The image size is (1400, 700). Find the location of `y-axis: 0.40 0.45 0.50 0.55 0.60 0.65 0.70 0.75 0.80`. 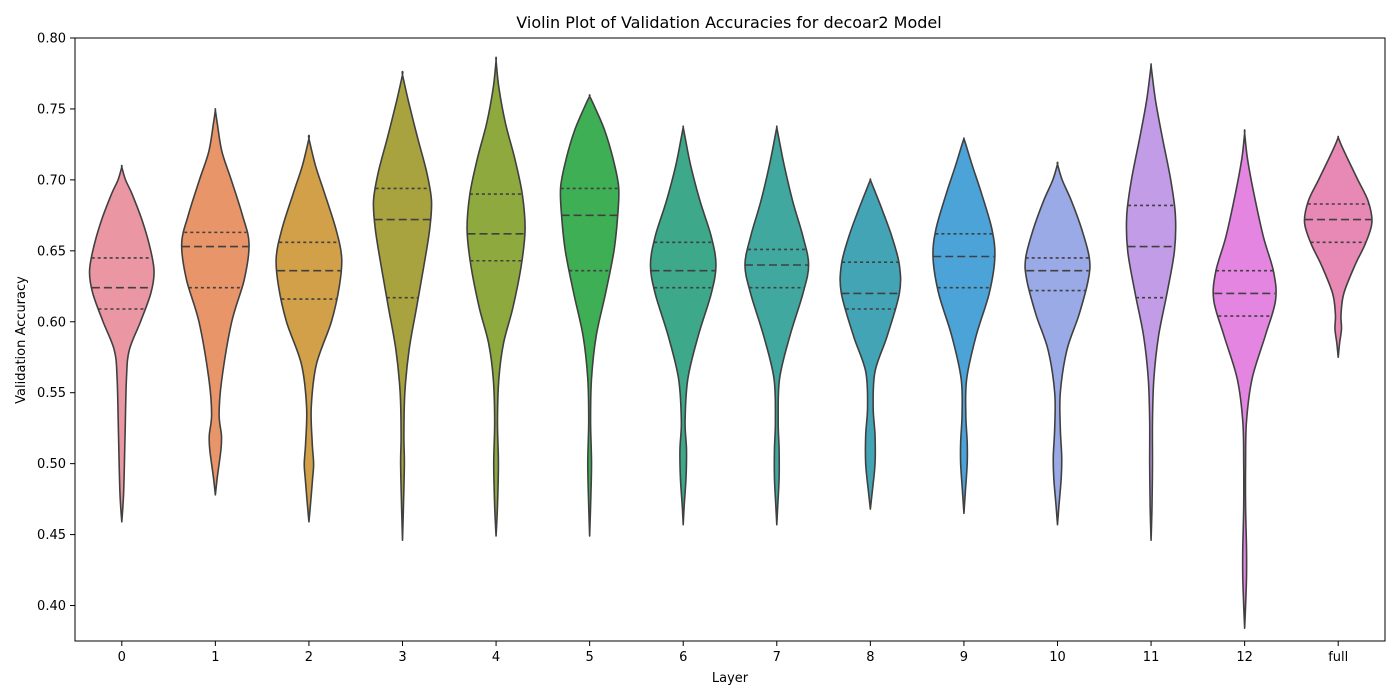

y-axis: 0.40 0.45 0.50 0.55 0.60 0.65 0.70 0.75 0.80 is located at coordinates (56, 323).